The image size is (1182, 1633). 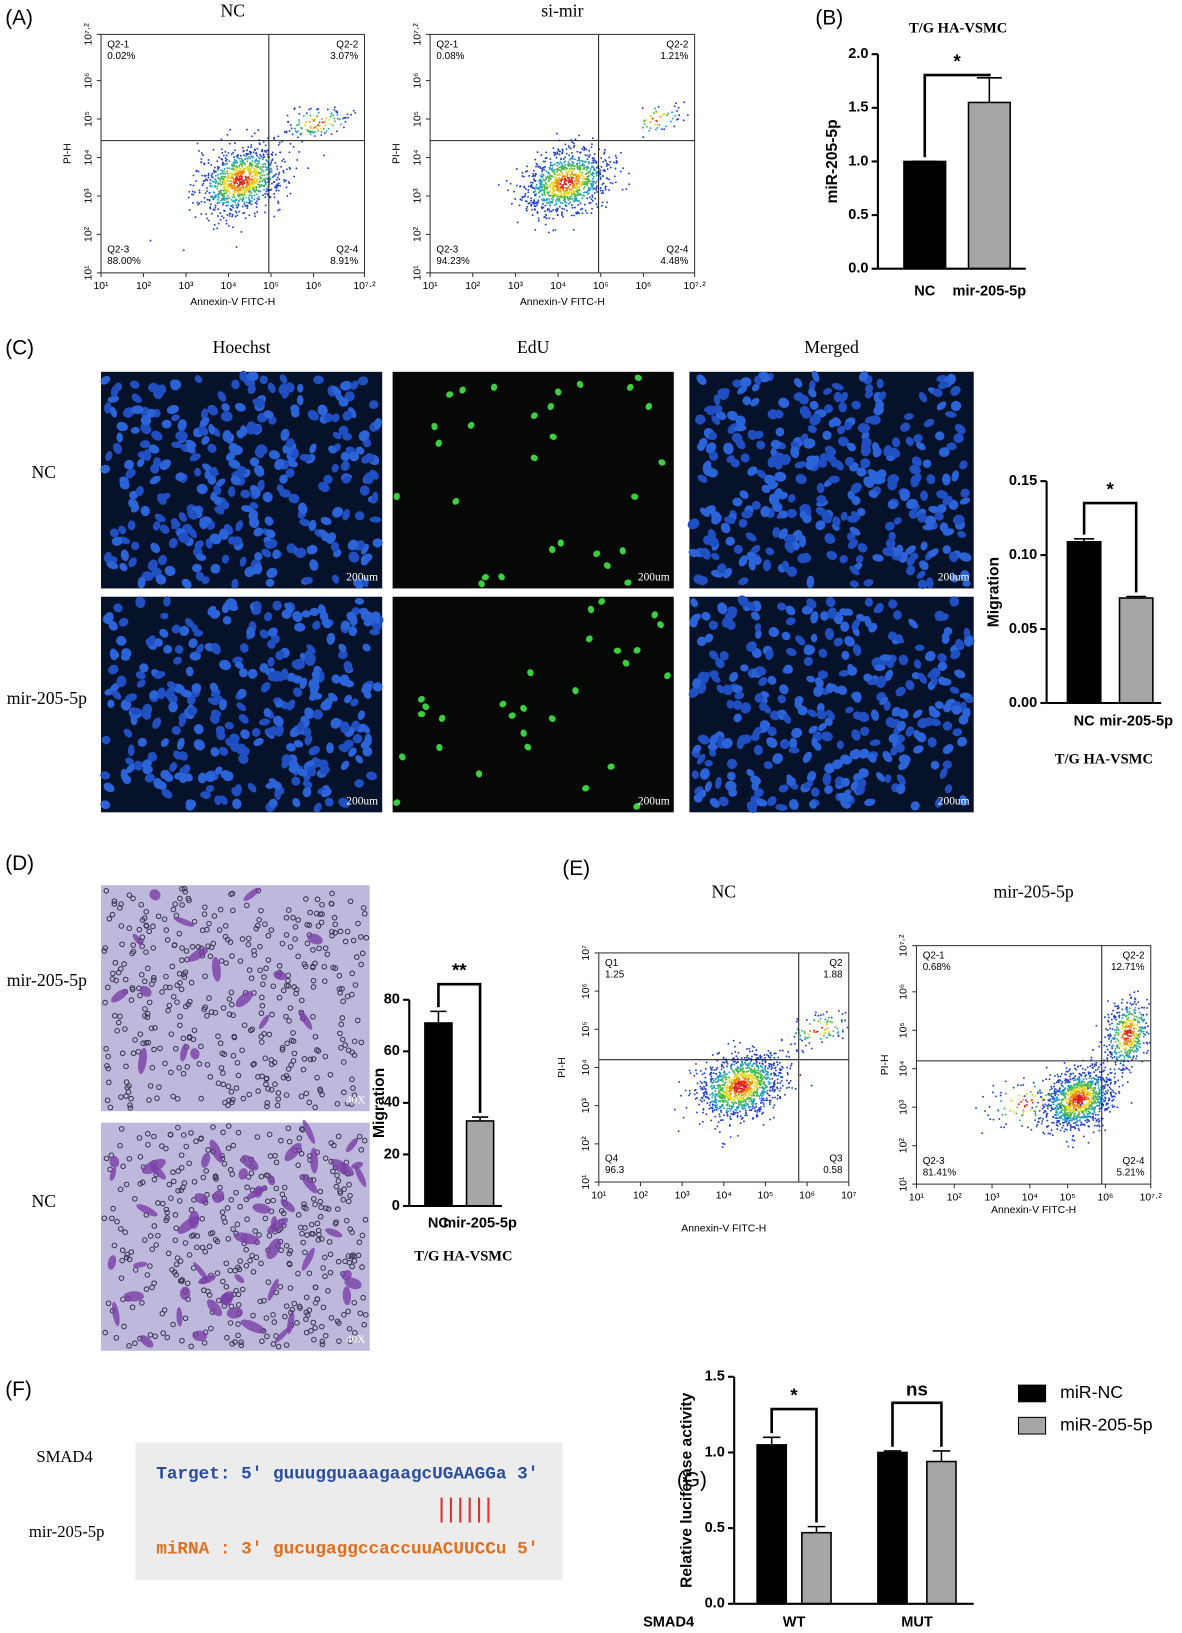 I want to click on quadrant-percent: 0.02%, so click(x=121, y=56).